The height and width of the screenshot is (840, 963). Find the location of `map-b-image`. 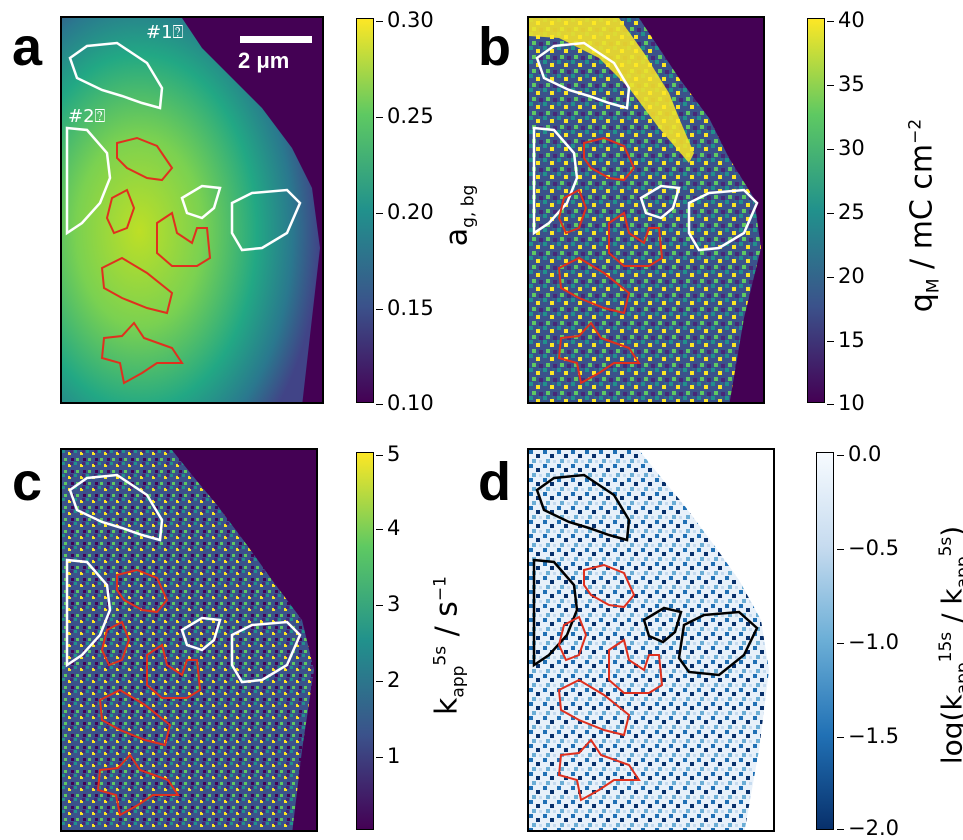

map-b-image is located at coordinates (645, 210).